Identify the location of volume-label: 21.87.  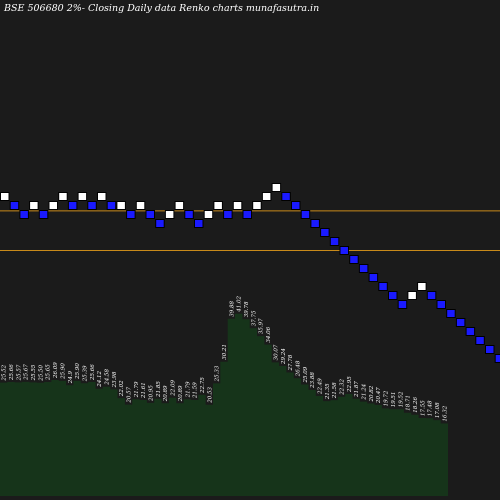
(357, 389).